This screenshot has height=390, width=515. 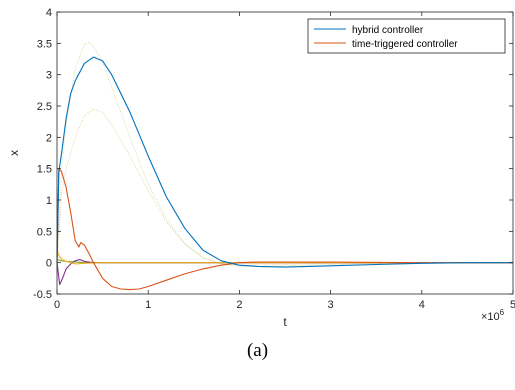 What do you see at coordinates (490, 317) in the screenshot?
I see `x-exponent-base: ×10` at bounding box center [490, 317].